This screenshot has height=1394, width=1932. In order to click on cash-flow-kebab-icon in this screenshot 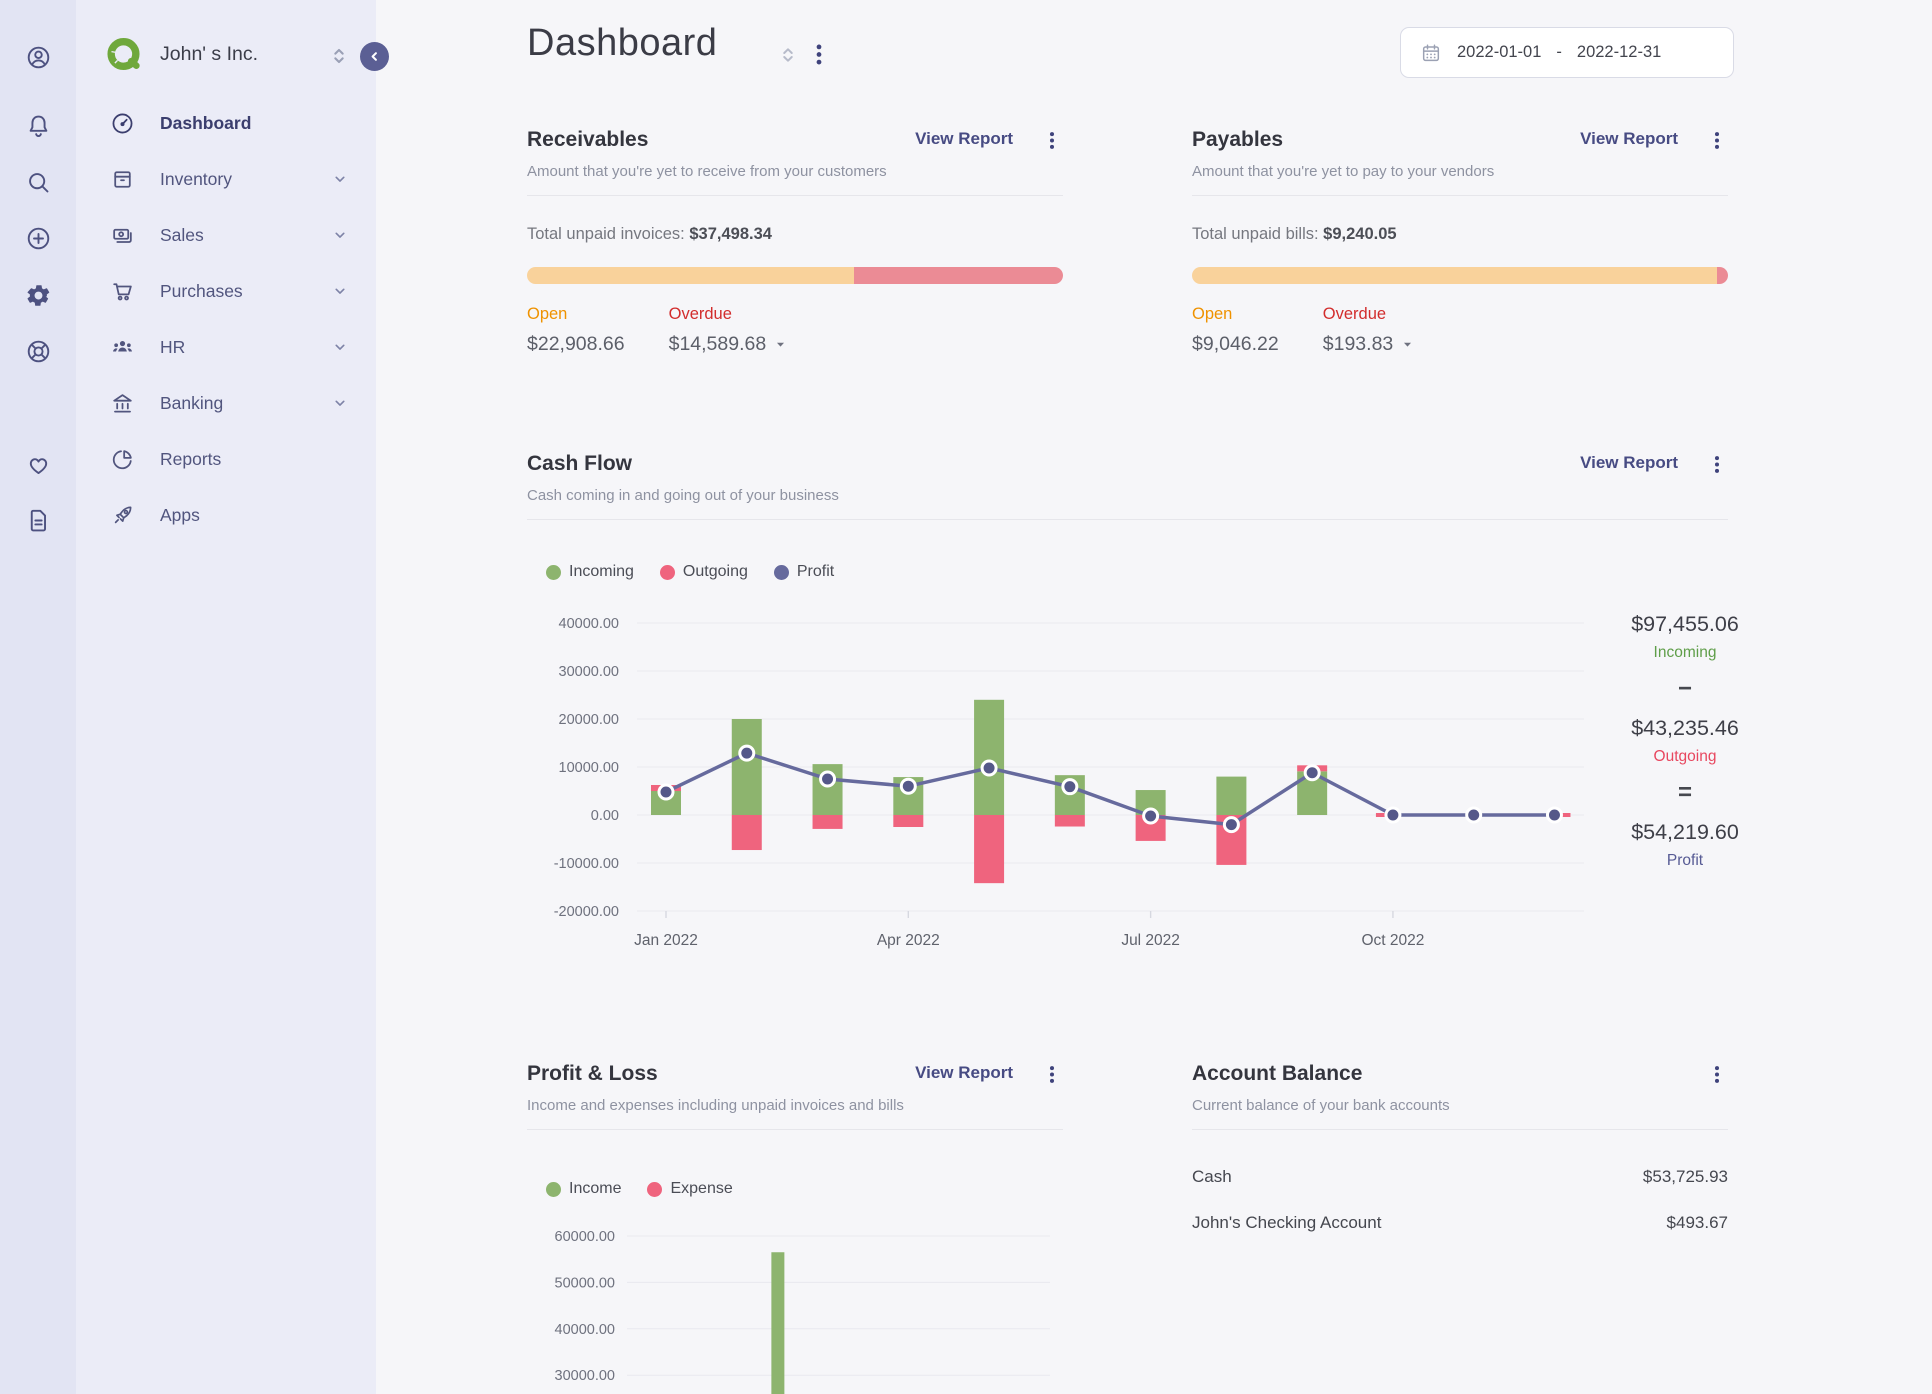, I will do `click(1717, 464)`.